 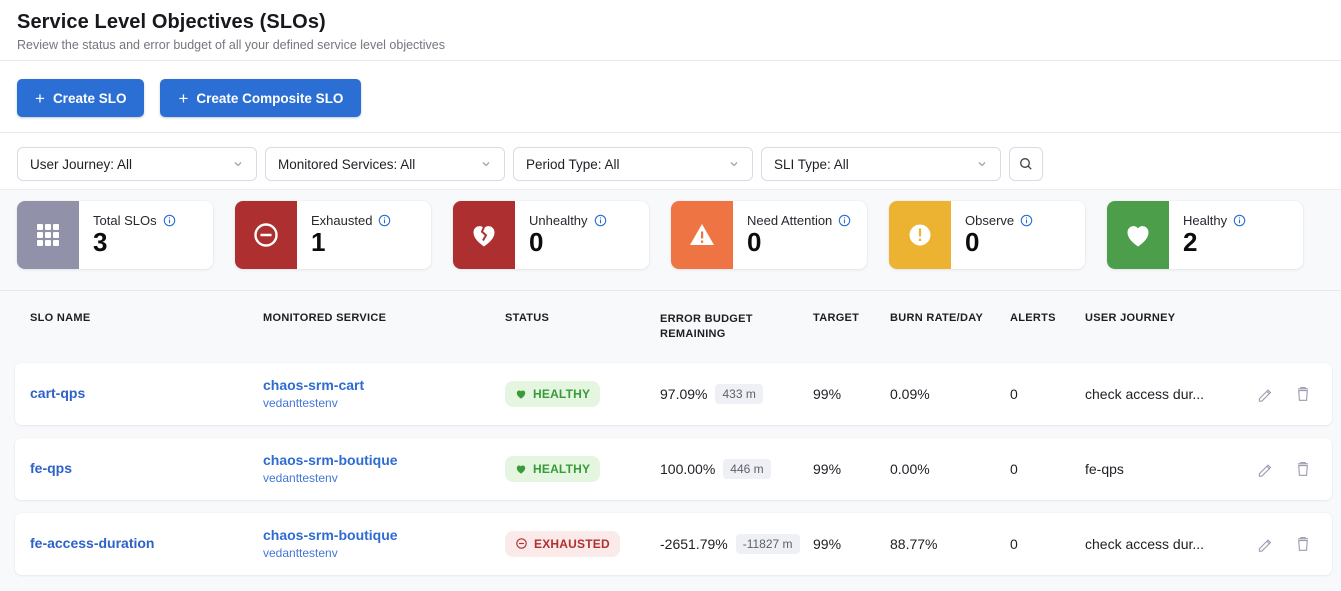 What do you see at coordinates (314, 385) in the screenshot?
I see `monitored-service-link: chaos-srm-cart` at bounding box center [314, 385].